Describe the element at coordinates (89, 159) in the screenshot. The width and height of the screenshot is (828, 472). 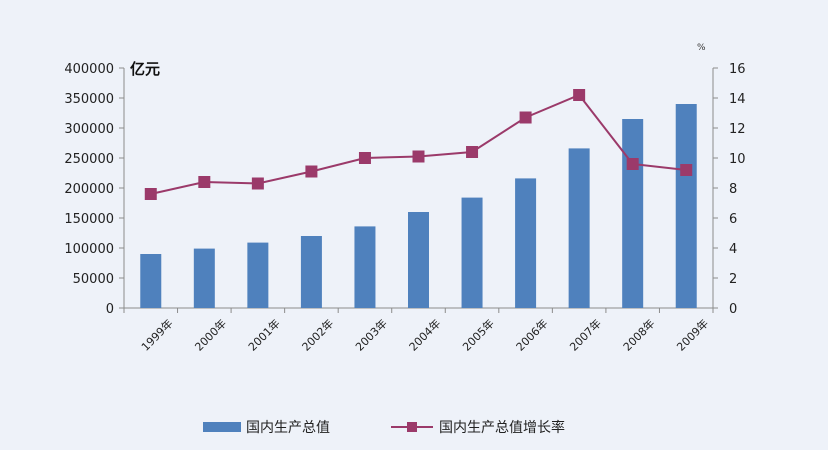
I see `left-tick-label: 250000` at that location.